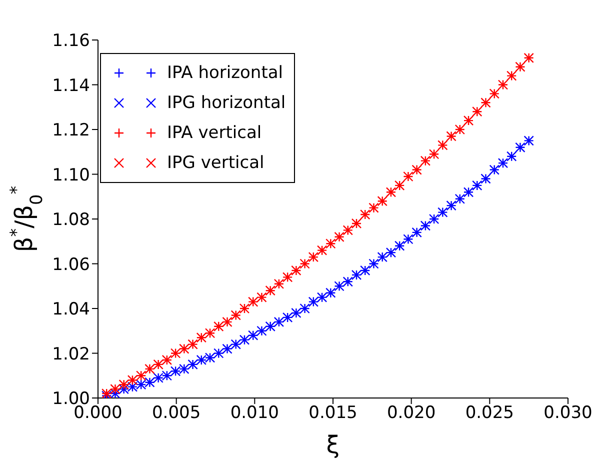 The height and width of the screenshot is (476, 607). What do you see at coordinates (215, 163) in the screenshot?
I see `legend-label: IPG vertical` at bounding box center [215, 163].